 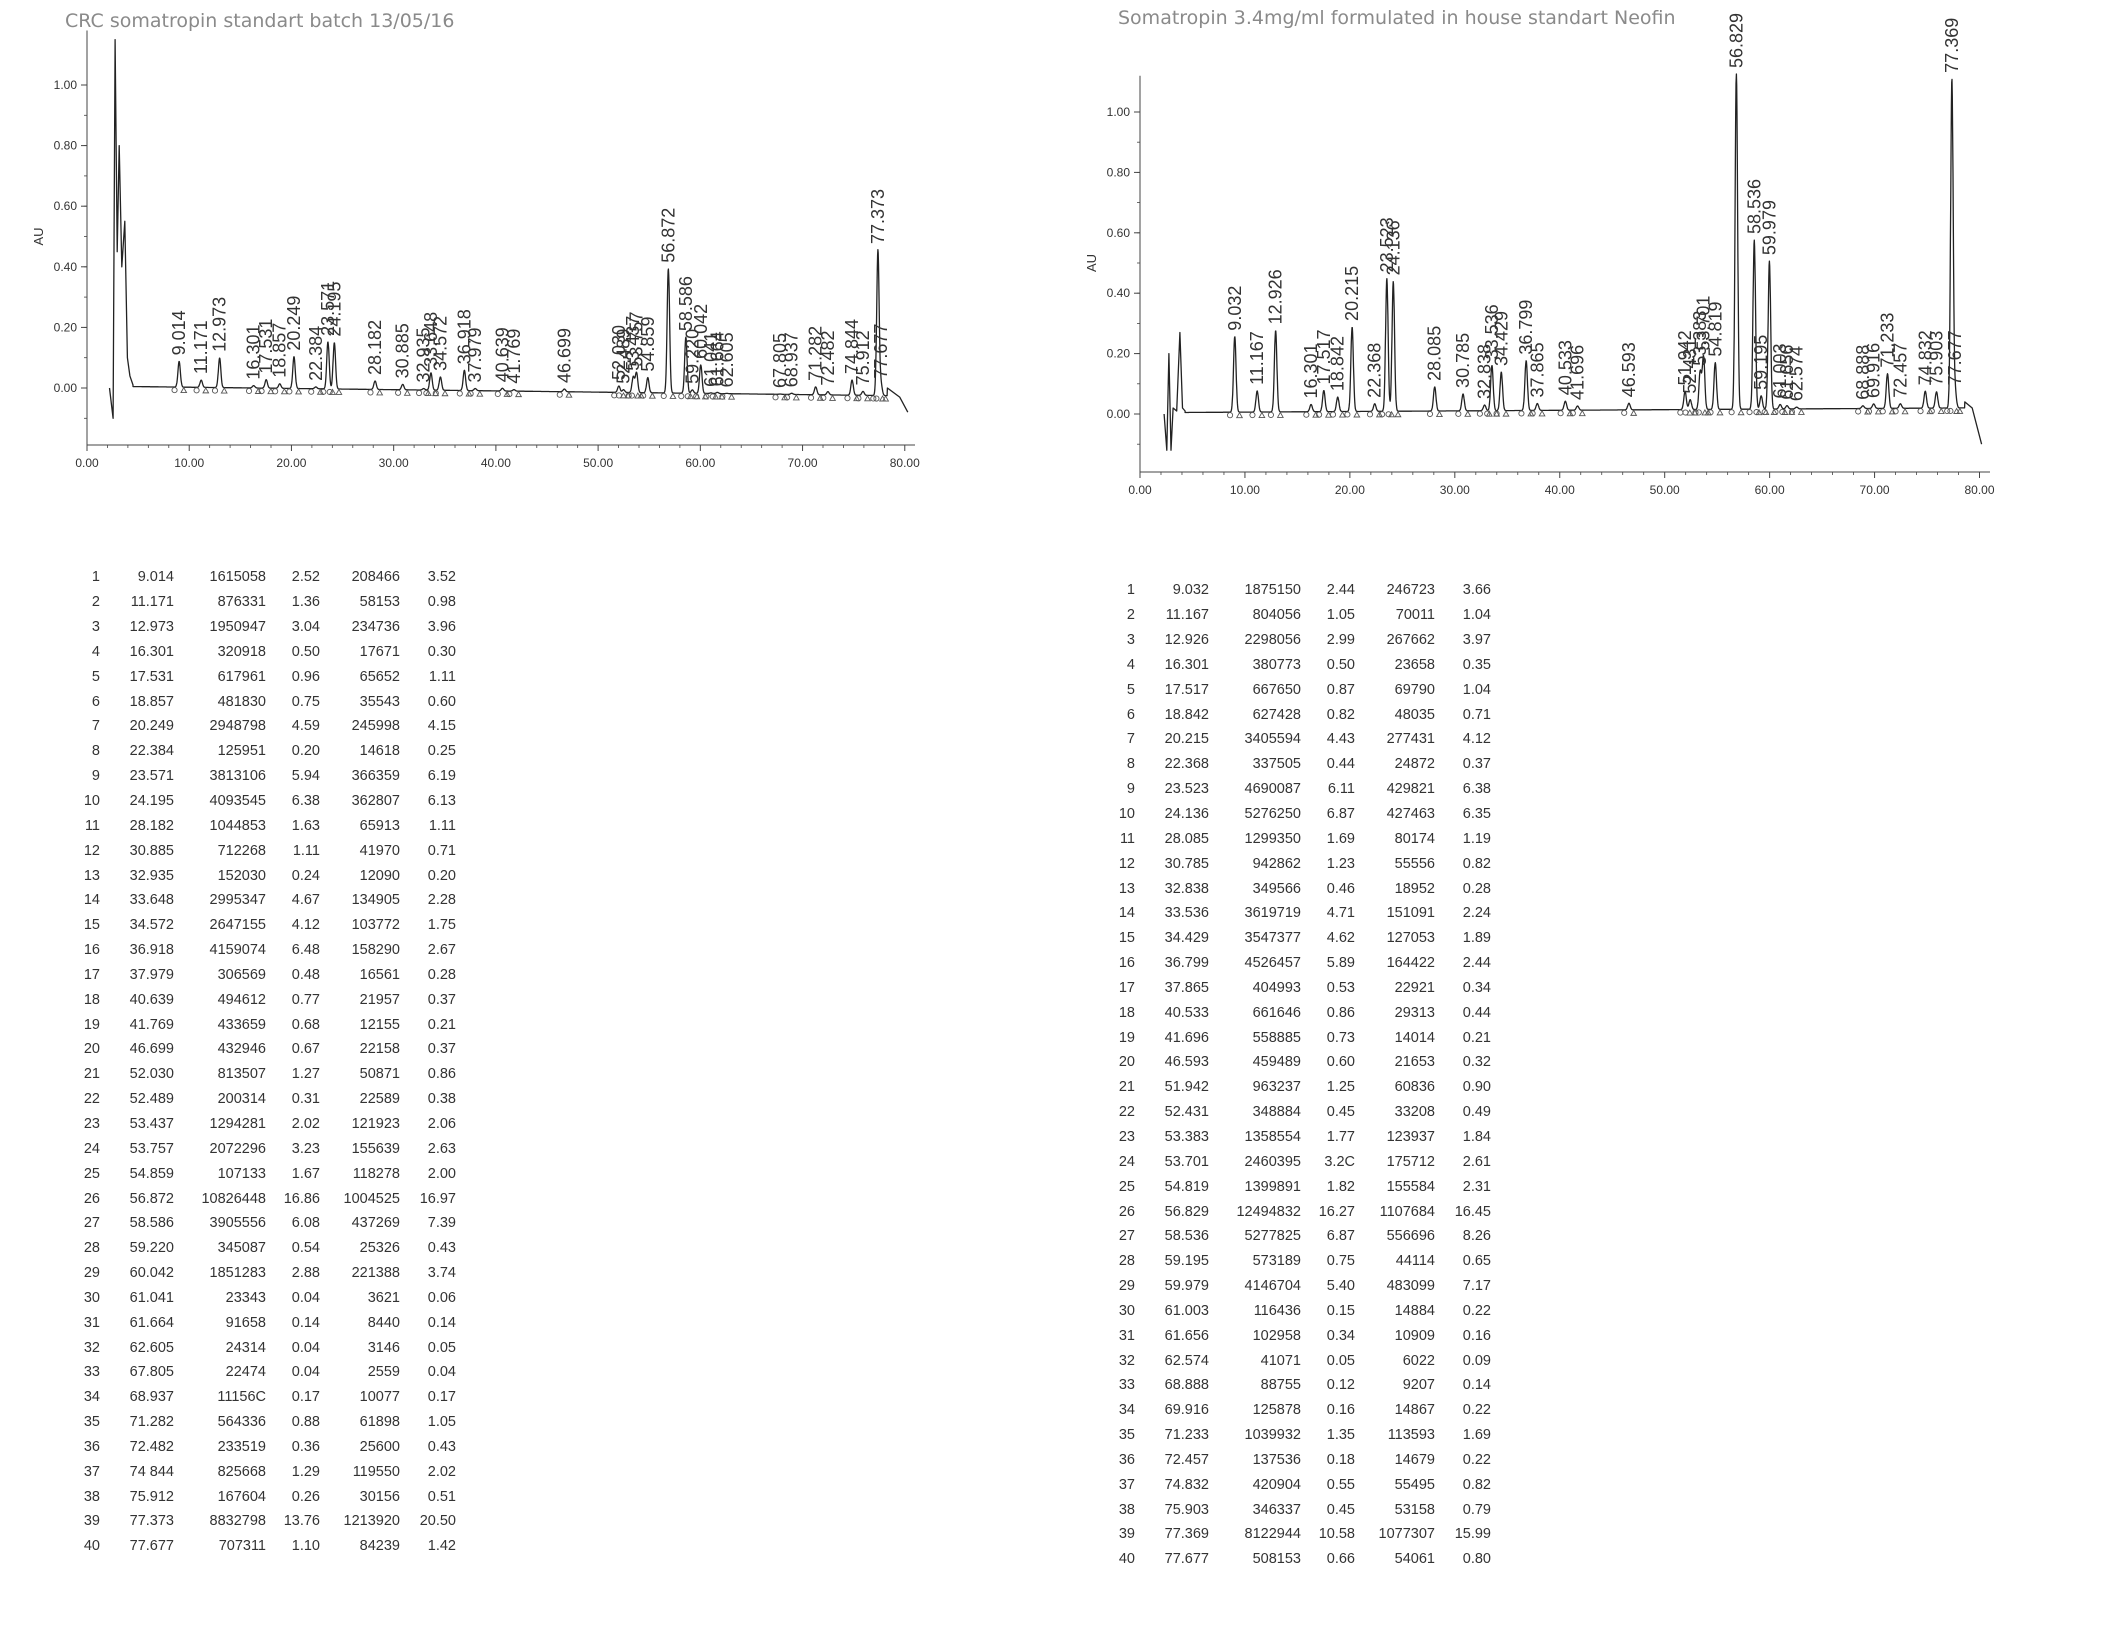 What do you see at coordinates (155, 577) in the screenshot?
I see `peak-table-cell: 9.014` at bounding box center [155, 577].